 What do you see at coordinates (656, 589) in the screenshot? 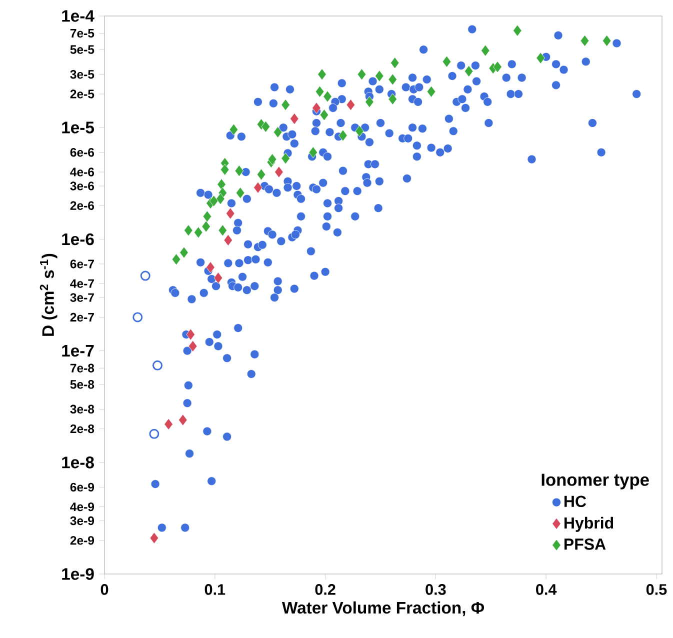
I see `x-tick-label: 0.5` at bounding box center [656, 589].